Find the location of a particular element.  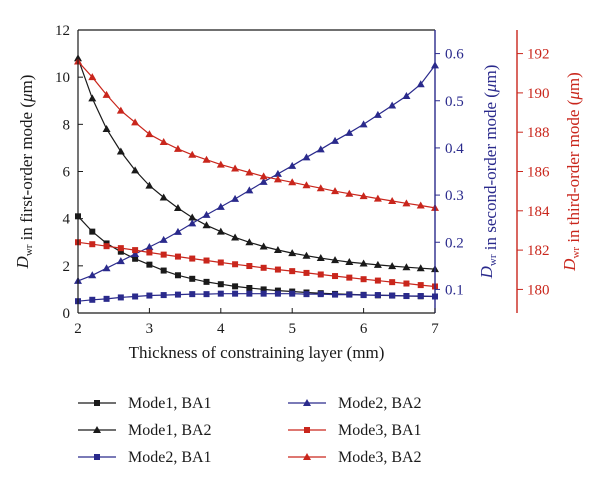

y3-axis-title-part: wr is located at coordinates (576, 253).